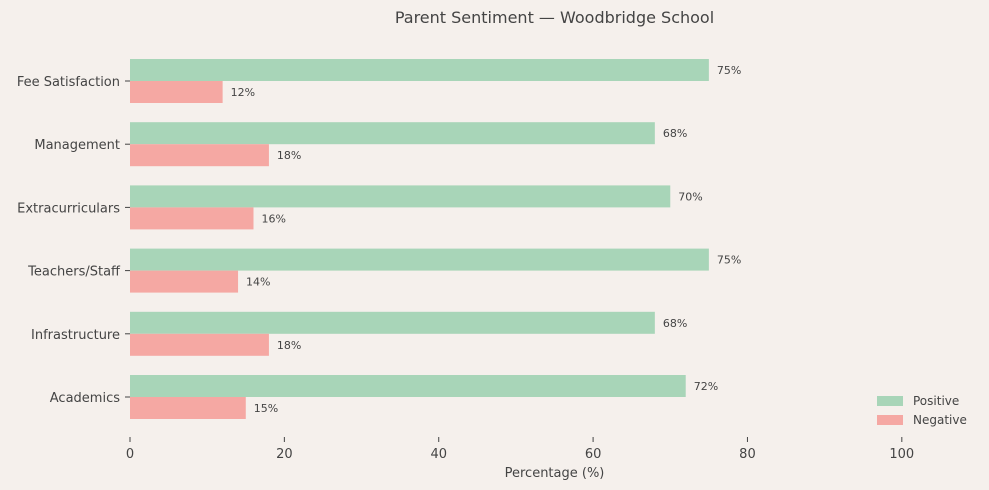 This screenshot has width=989, height=490. Describe the element at coordinates (940, 419) in the screenshot. I see `legend-label-negative: Negative` at that location.